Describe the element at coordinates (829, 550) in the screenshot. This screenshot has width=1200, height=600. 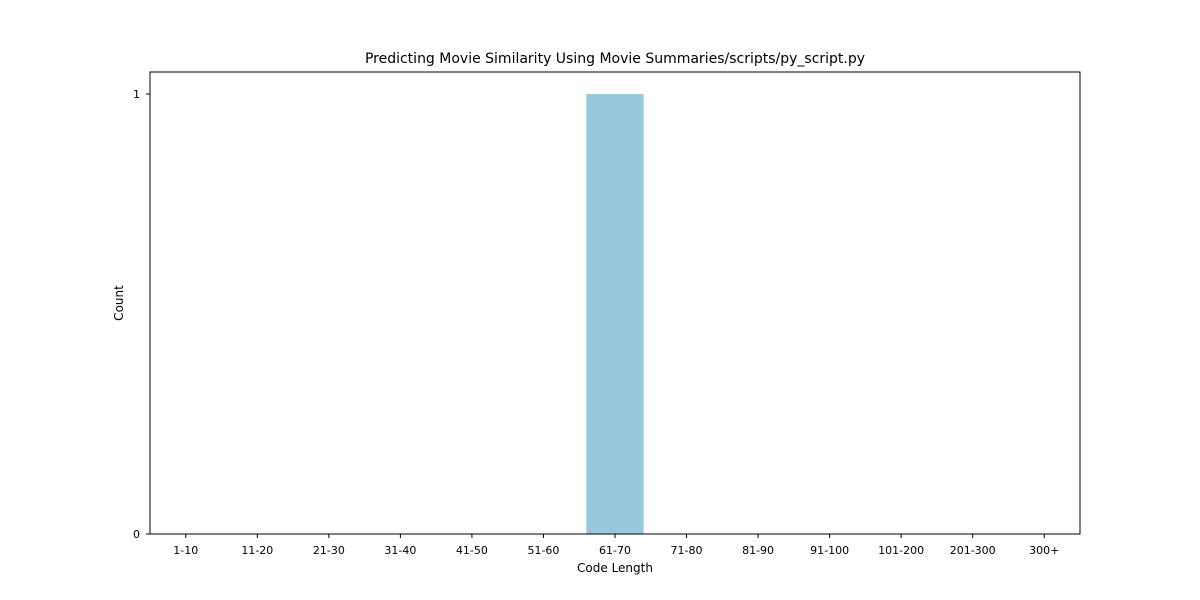
I see `x-tick-label: 91-100` at that location.